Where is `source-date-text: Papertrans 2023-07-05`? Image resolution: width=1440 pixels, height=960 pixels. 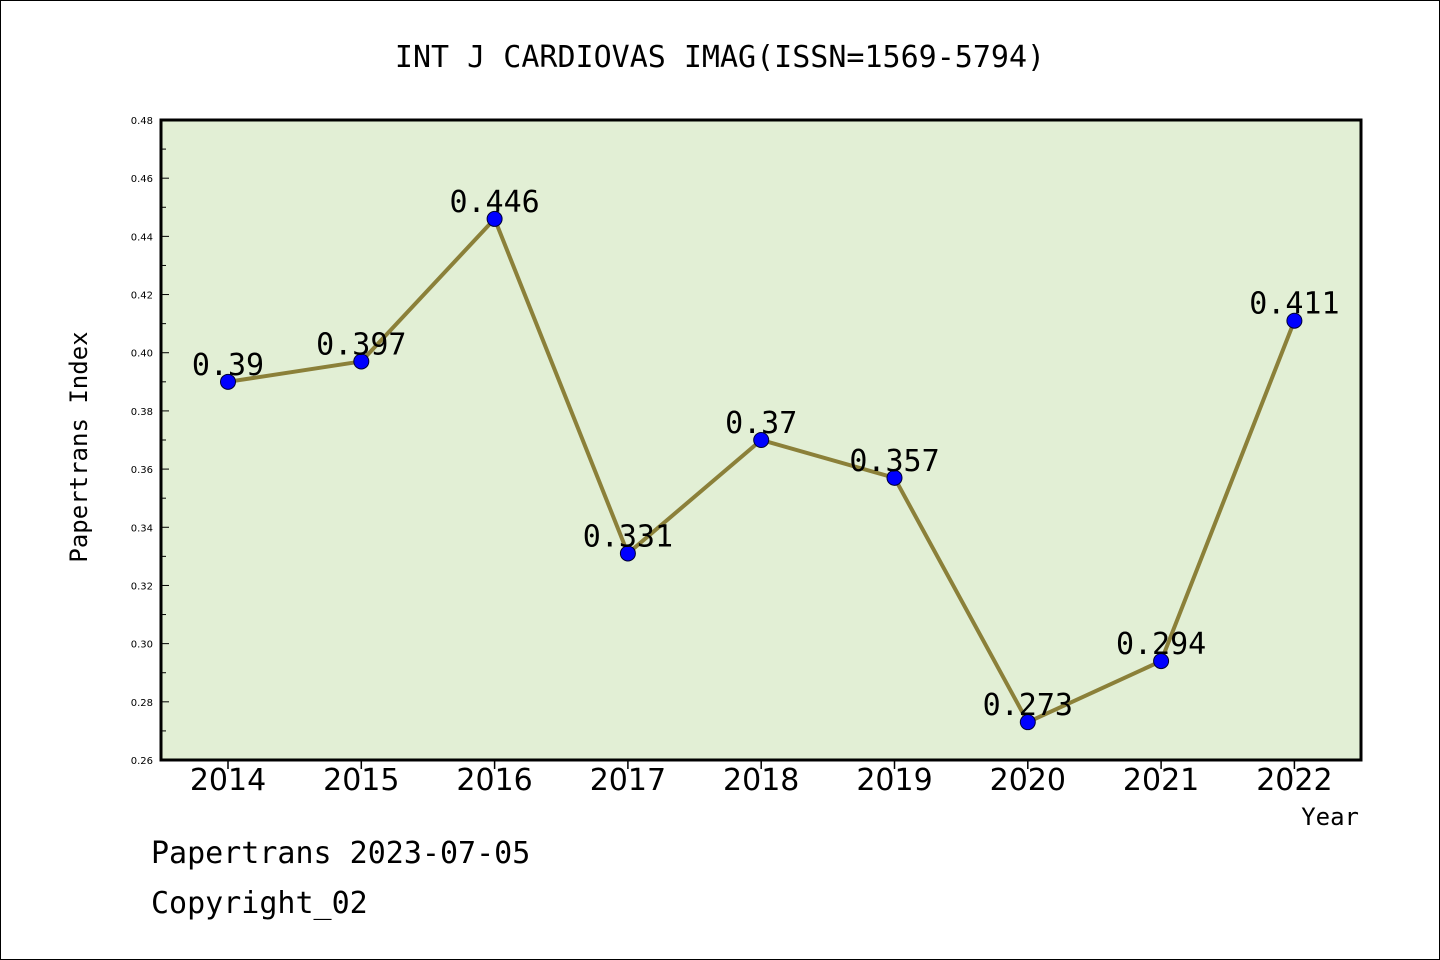 source-date-text: Papertrans 2023-07-05 is located at coordinates (341, 853).